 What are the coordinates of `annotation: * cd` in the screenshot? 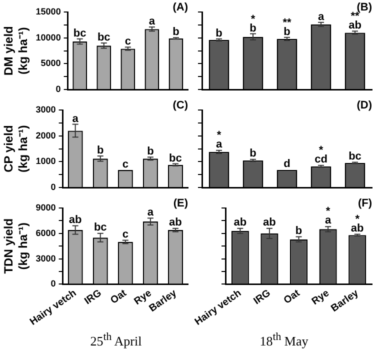 It's located at (321, 155).